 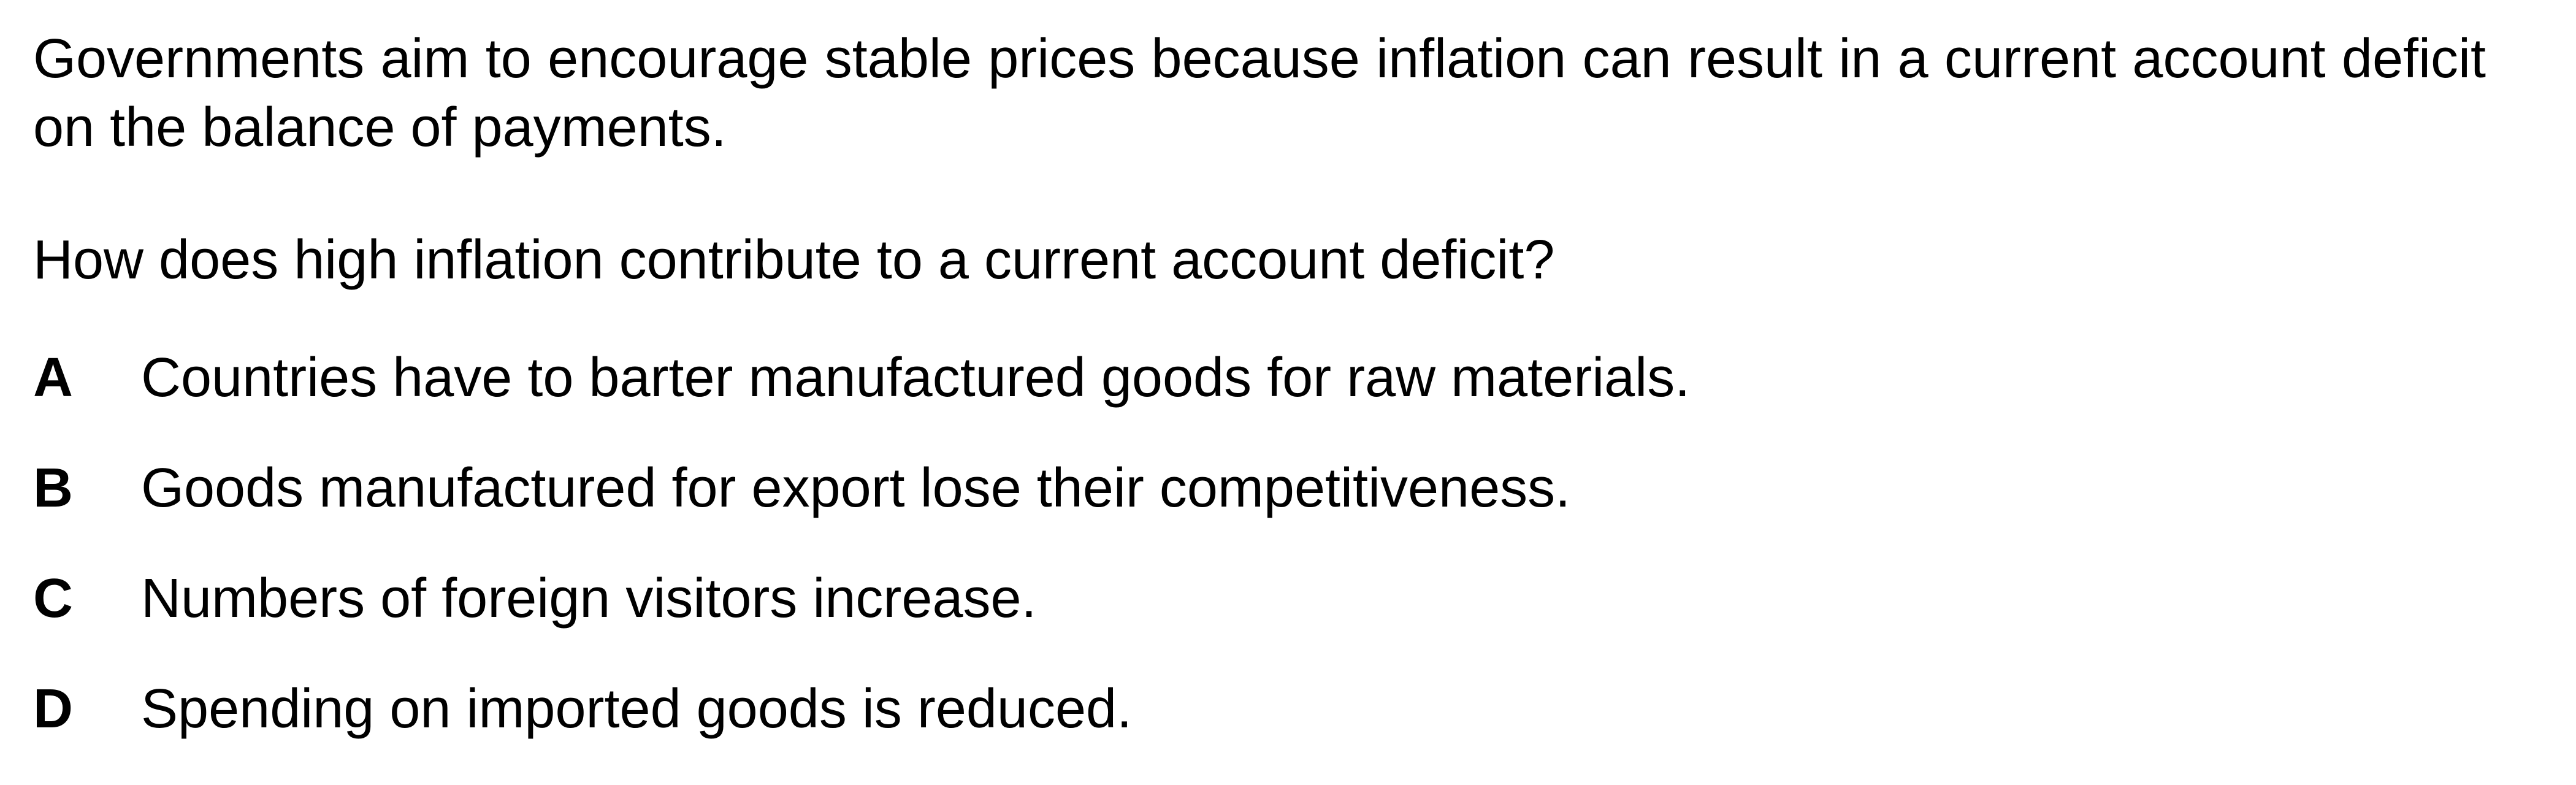 I want to click on option-d: D Spending on imported goods is reduced., so click(x=1259, y=709).